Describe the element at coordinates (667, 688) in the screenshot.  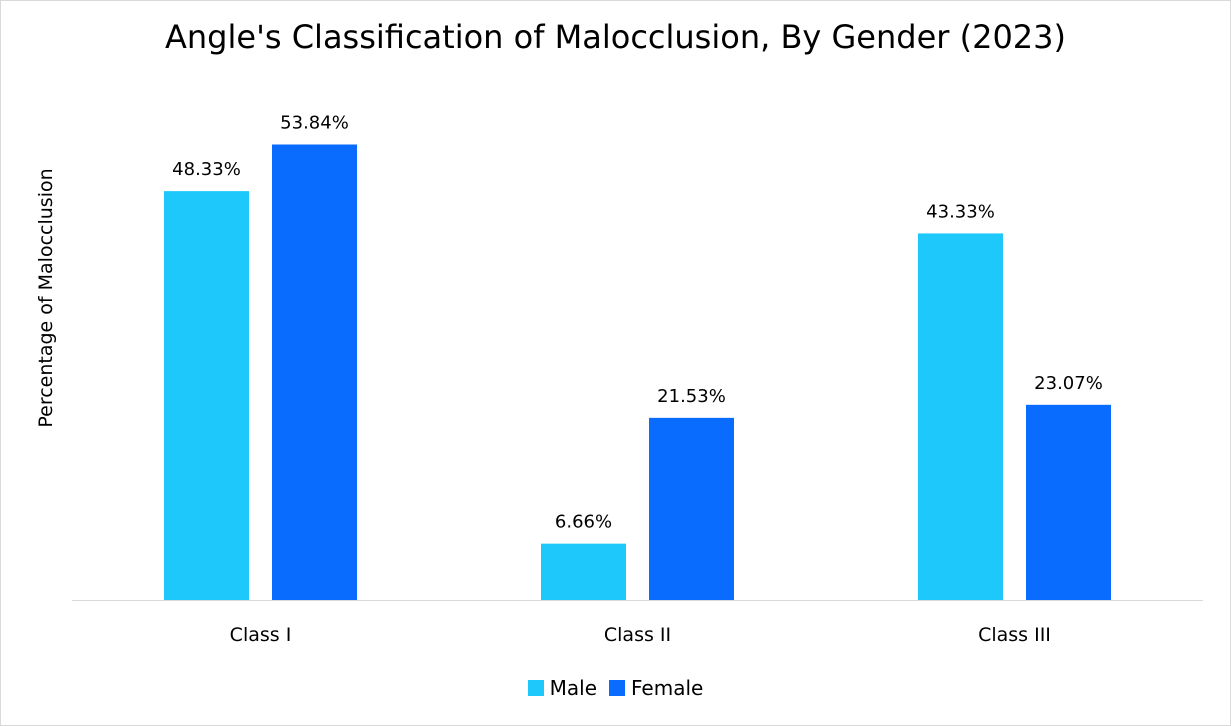
I see `legend-label-female: Female` at that location.